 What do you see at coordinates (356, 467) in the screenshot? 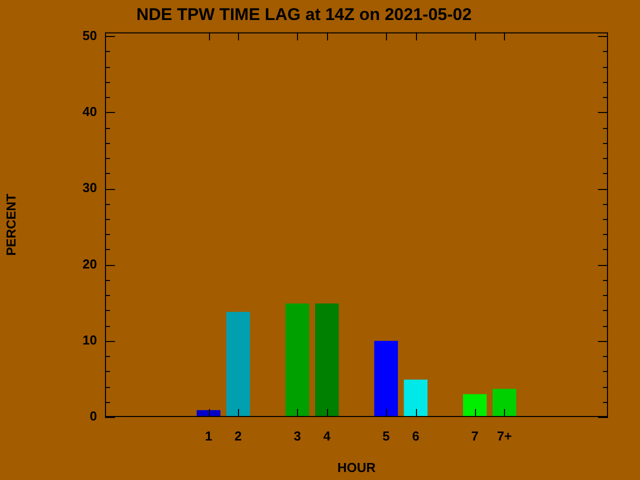
I see `x-axis-title: HOUR` at bounding box center [356, 467].